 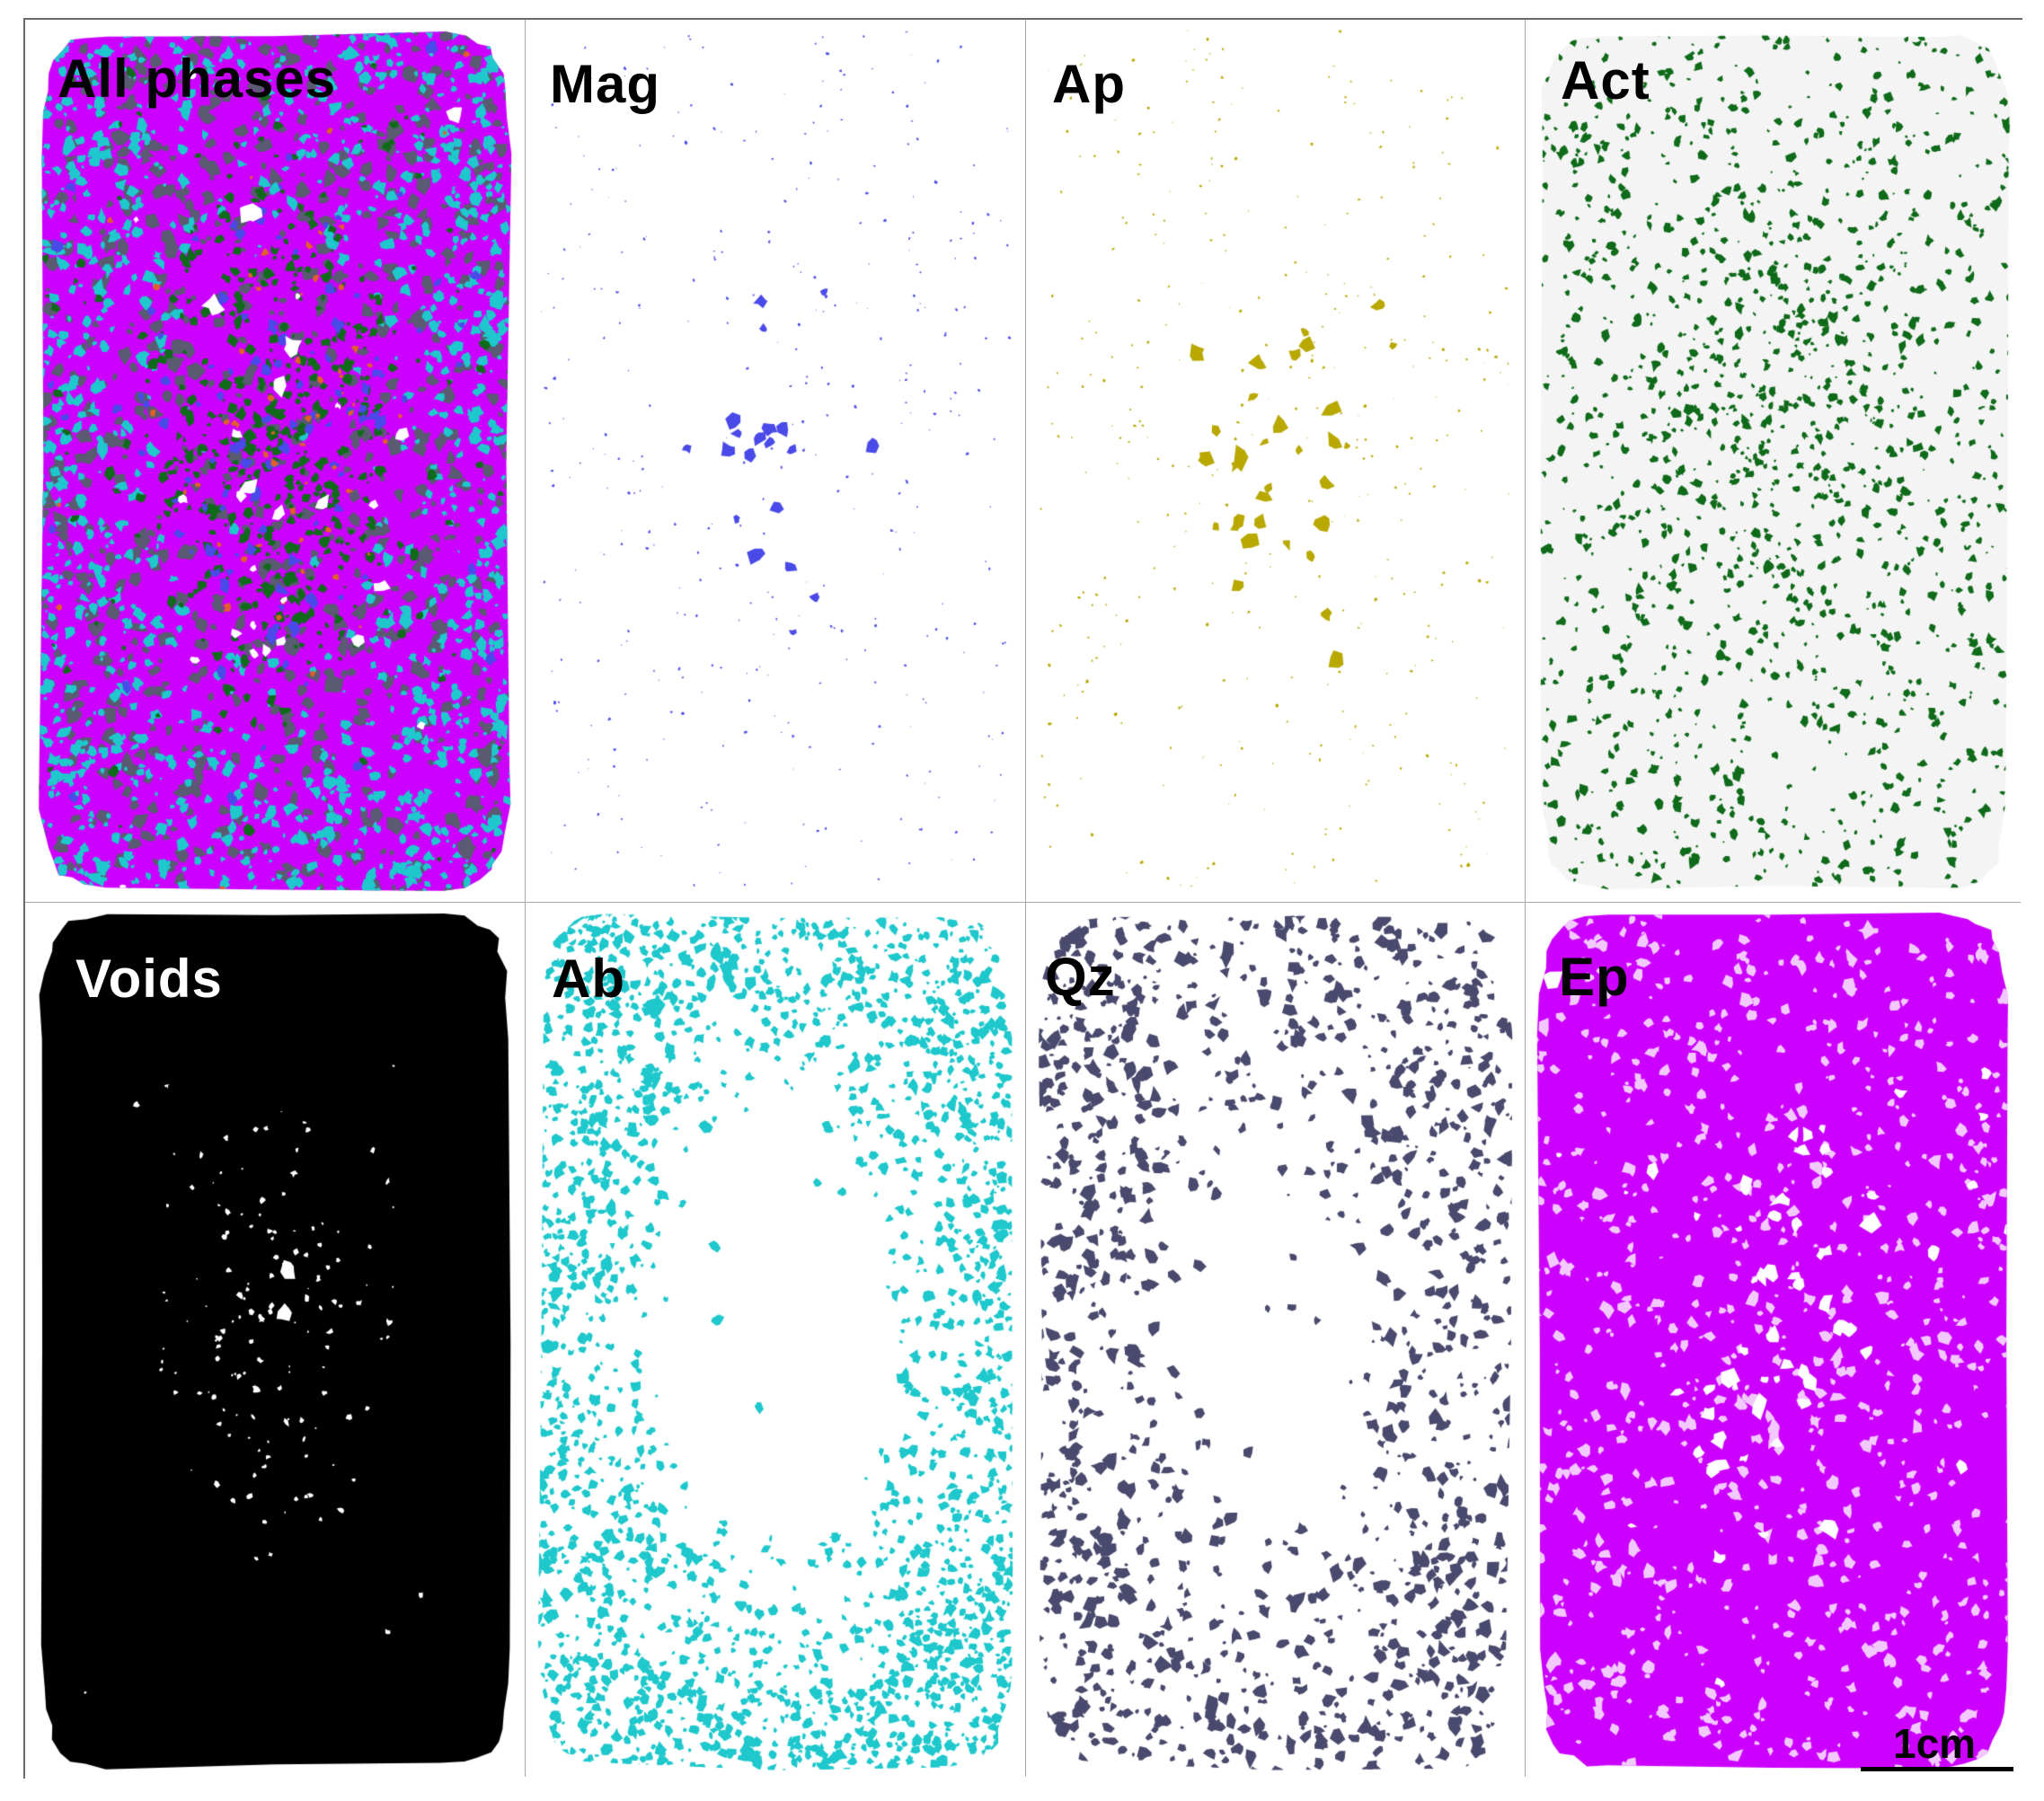 I want to click on panel-voids: Voids, so click(x=275, y=1341).